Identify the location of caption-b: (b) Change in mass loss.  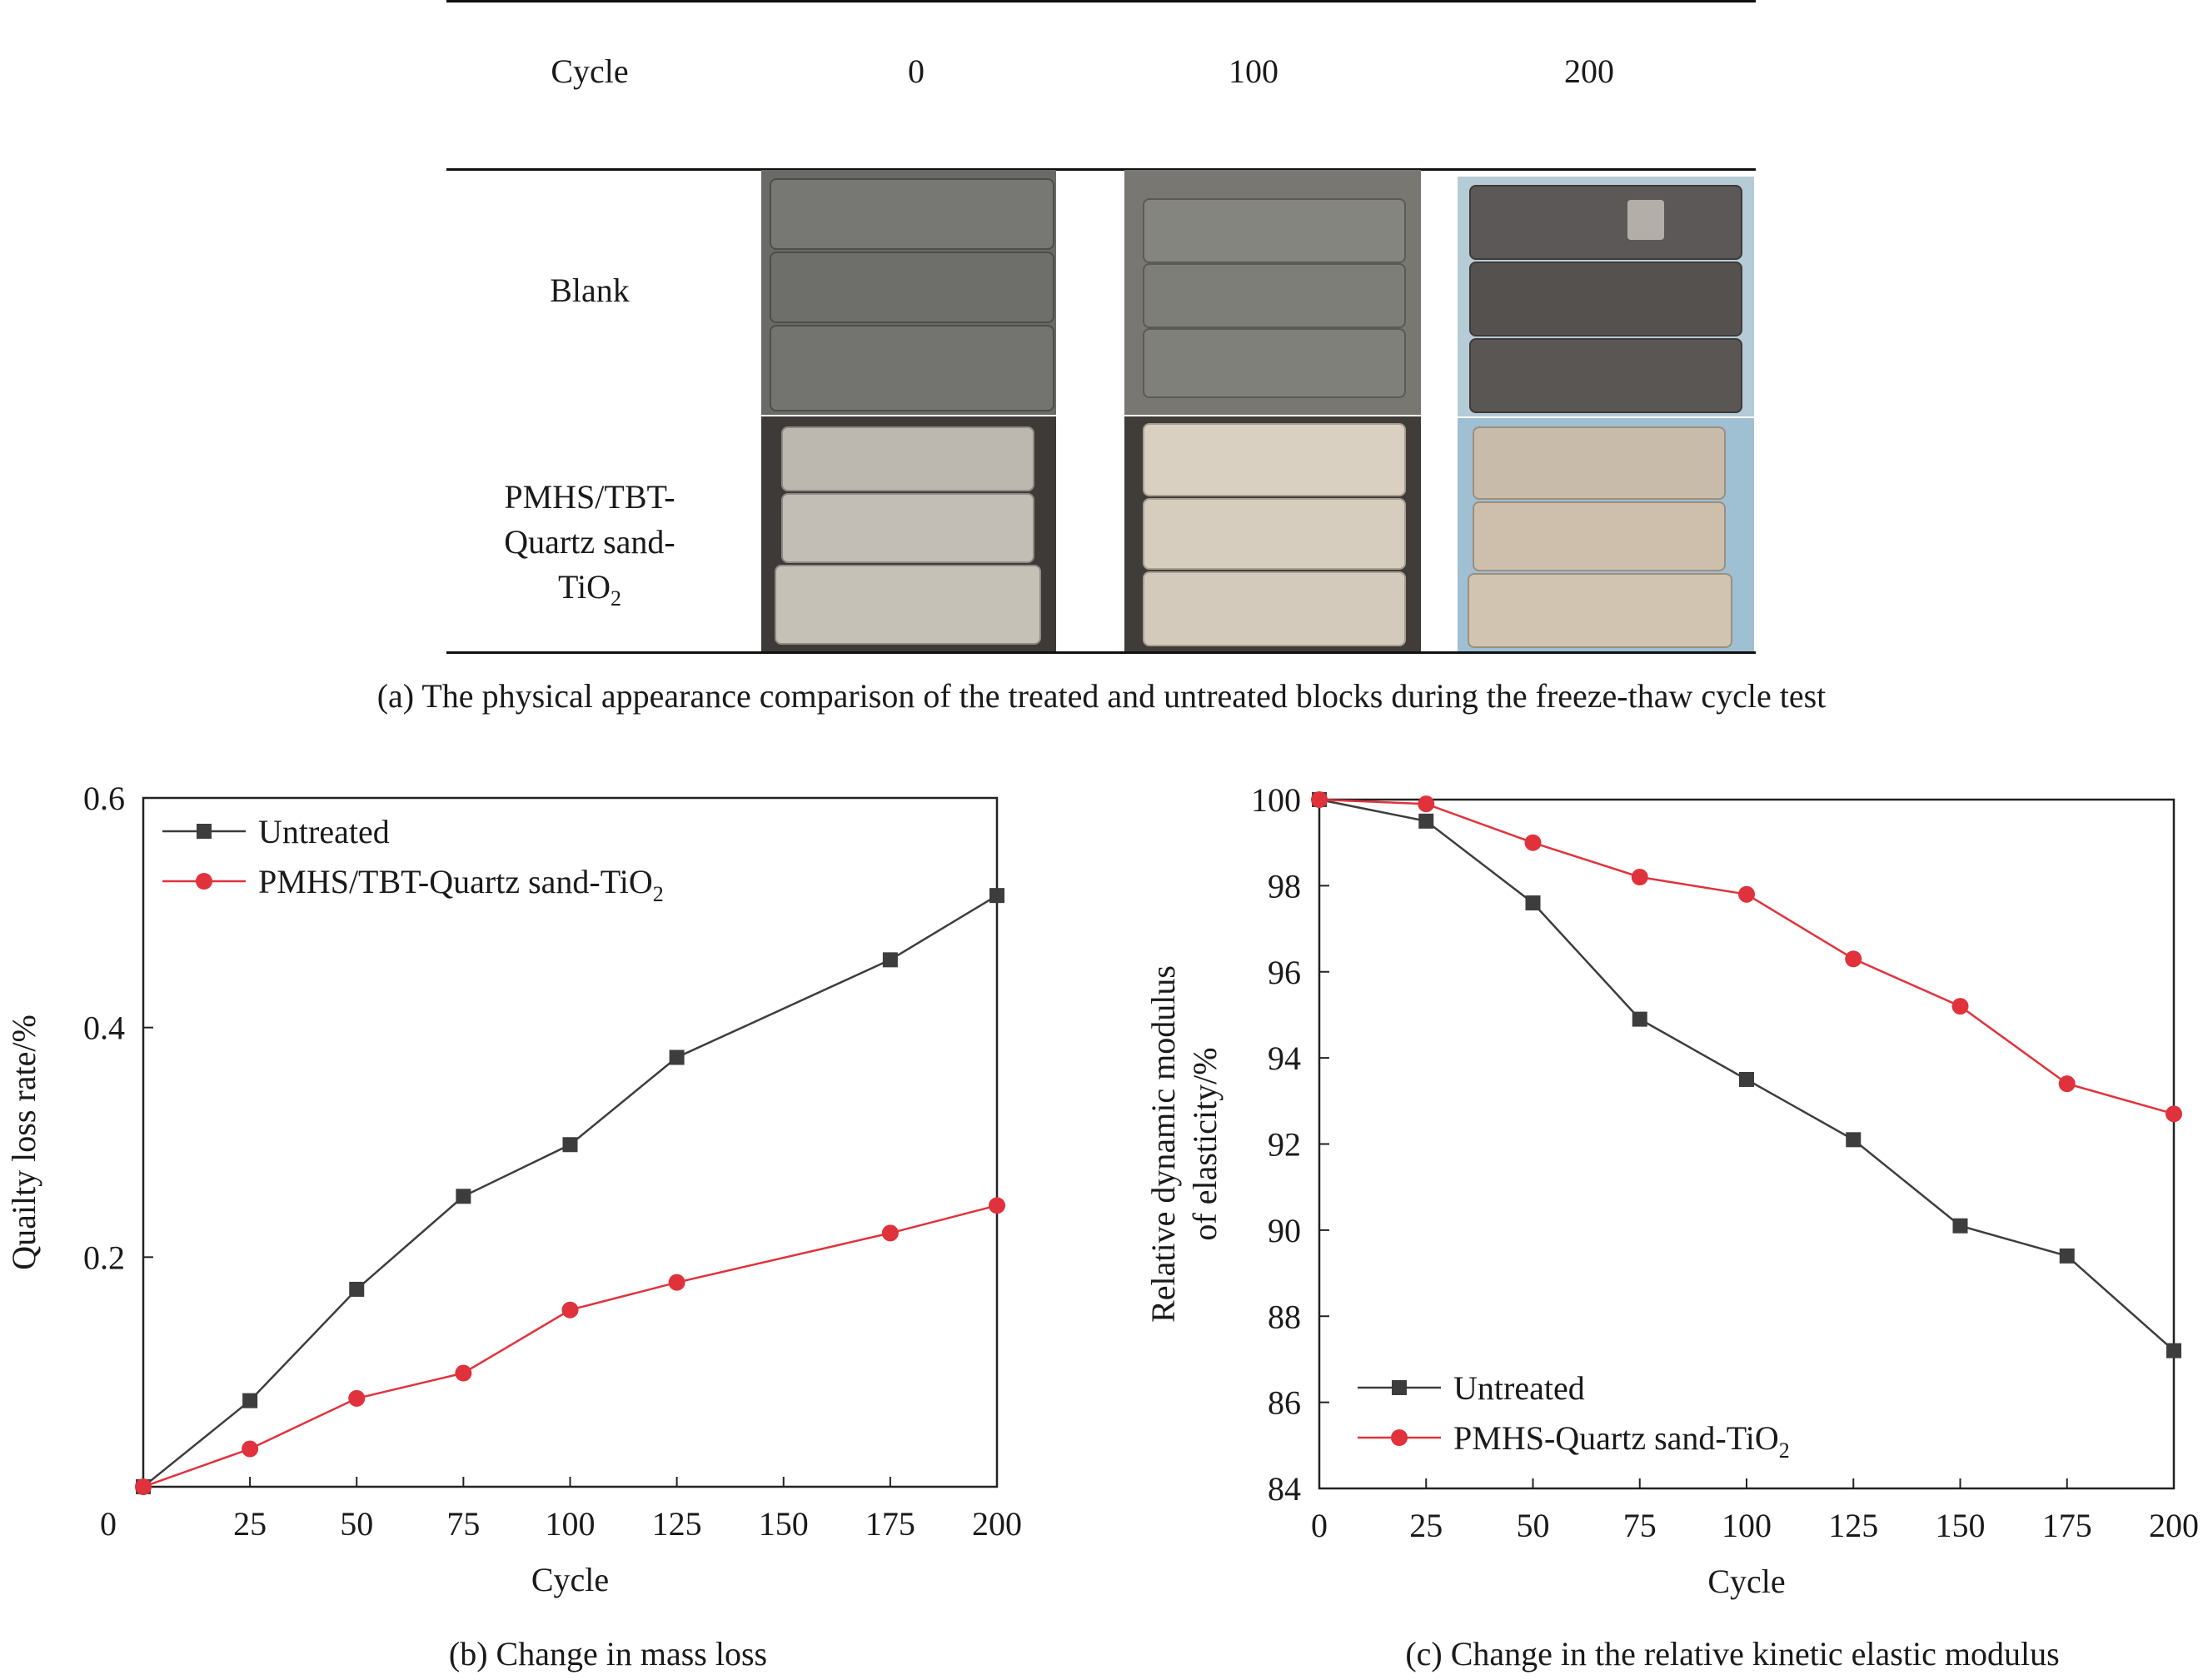
(608, 1653).